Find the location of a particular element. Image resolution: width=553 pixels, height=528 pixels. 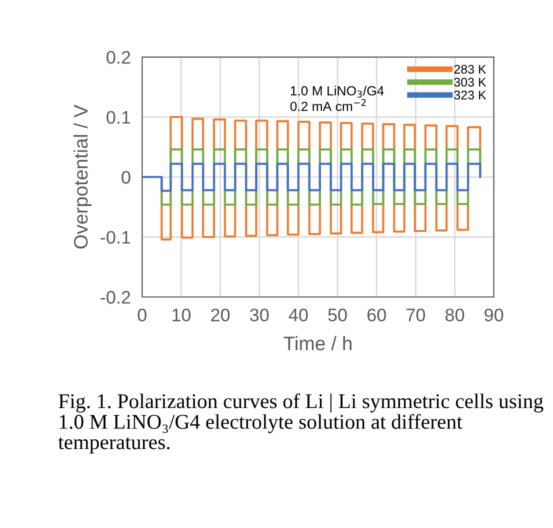

annotation: 1.0 M LiNO$_{3}$/G4 is located at coordinates (337, 92).